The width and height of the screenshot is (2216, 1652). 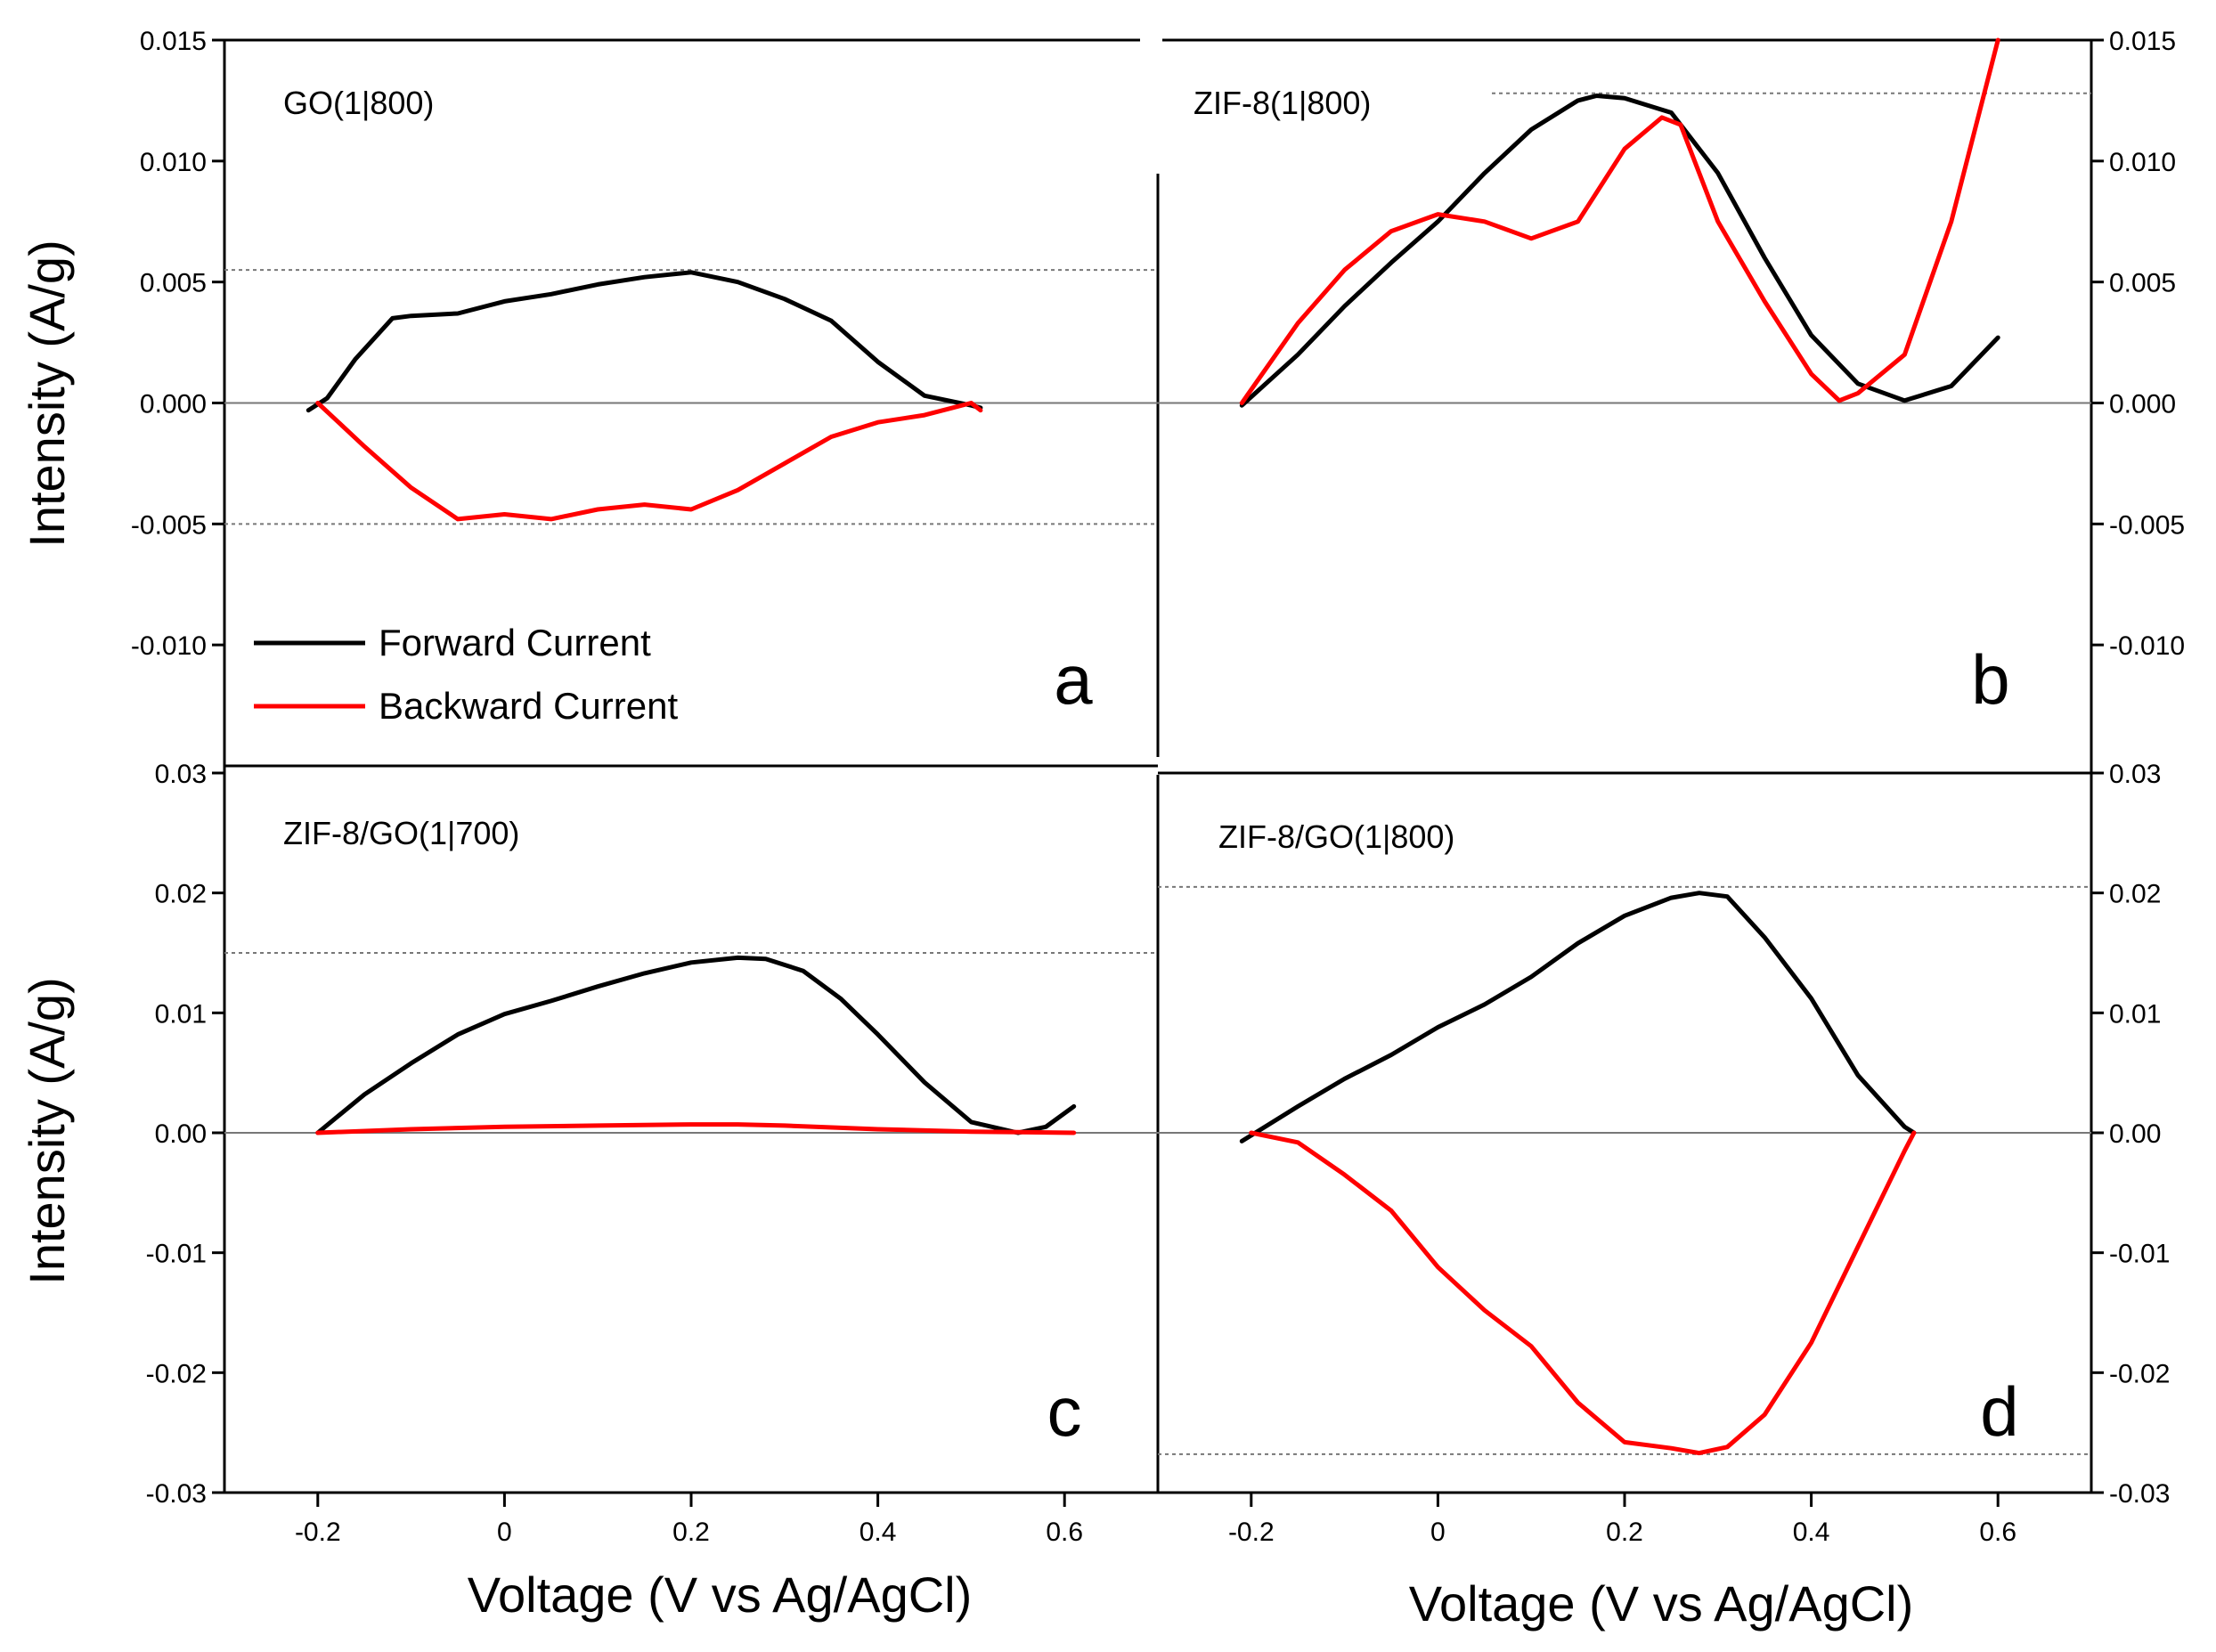 I want to click on panel-title: ZIF-8(1|800), so click(x=1282, y=103).